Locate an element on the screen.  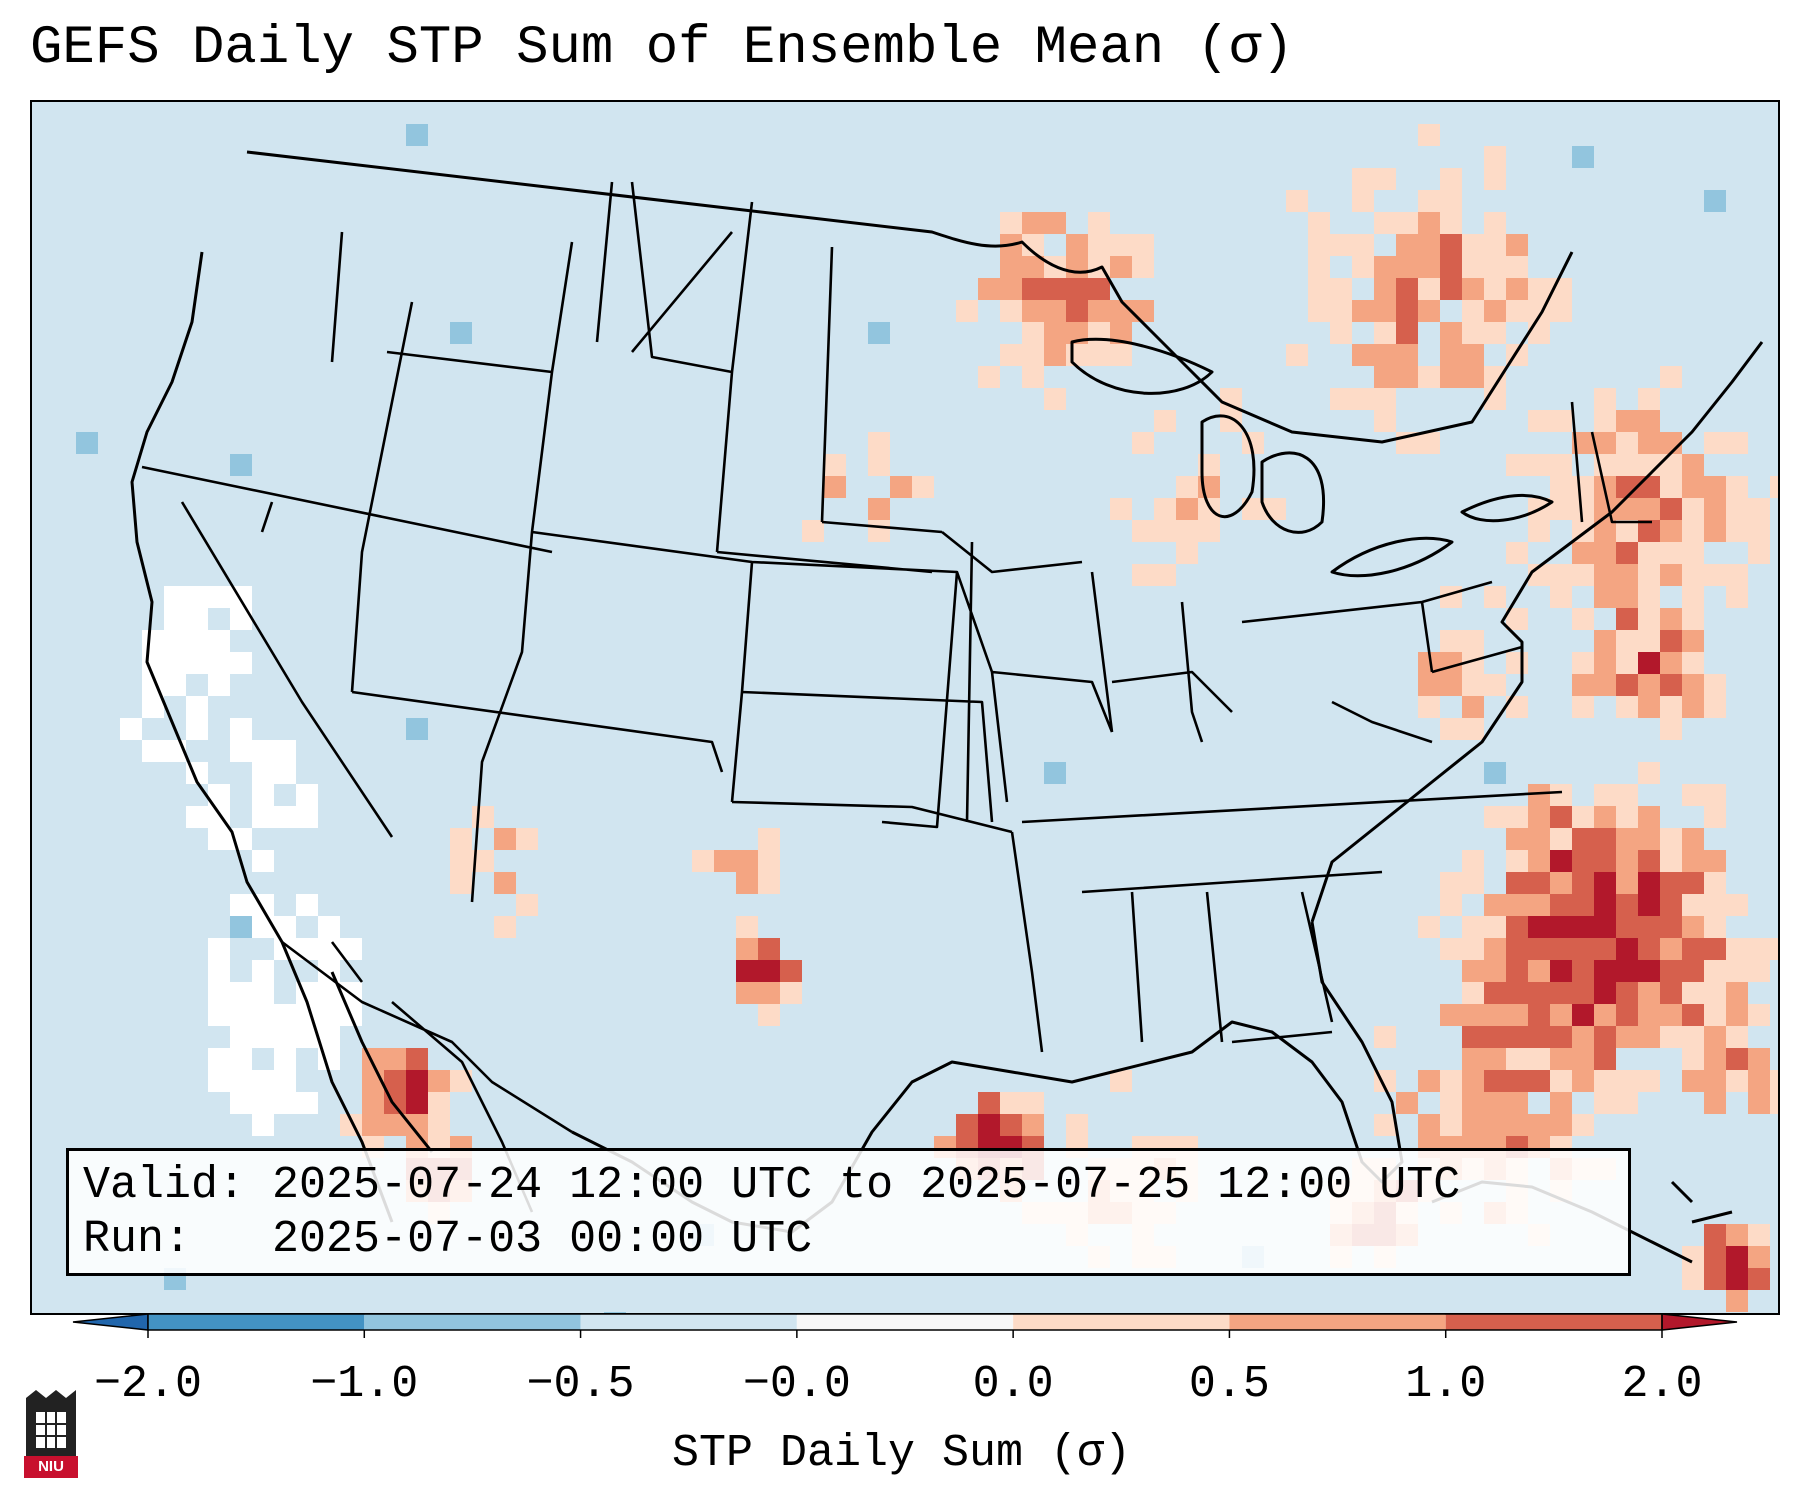
colorbar-segment is located at coordinates (472, 1322).